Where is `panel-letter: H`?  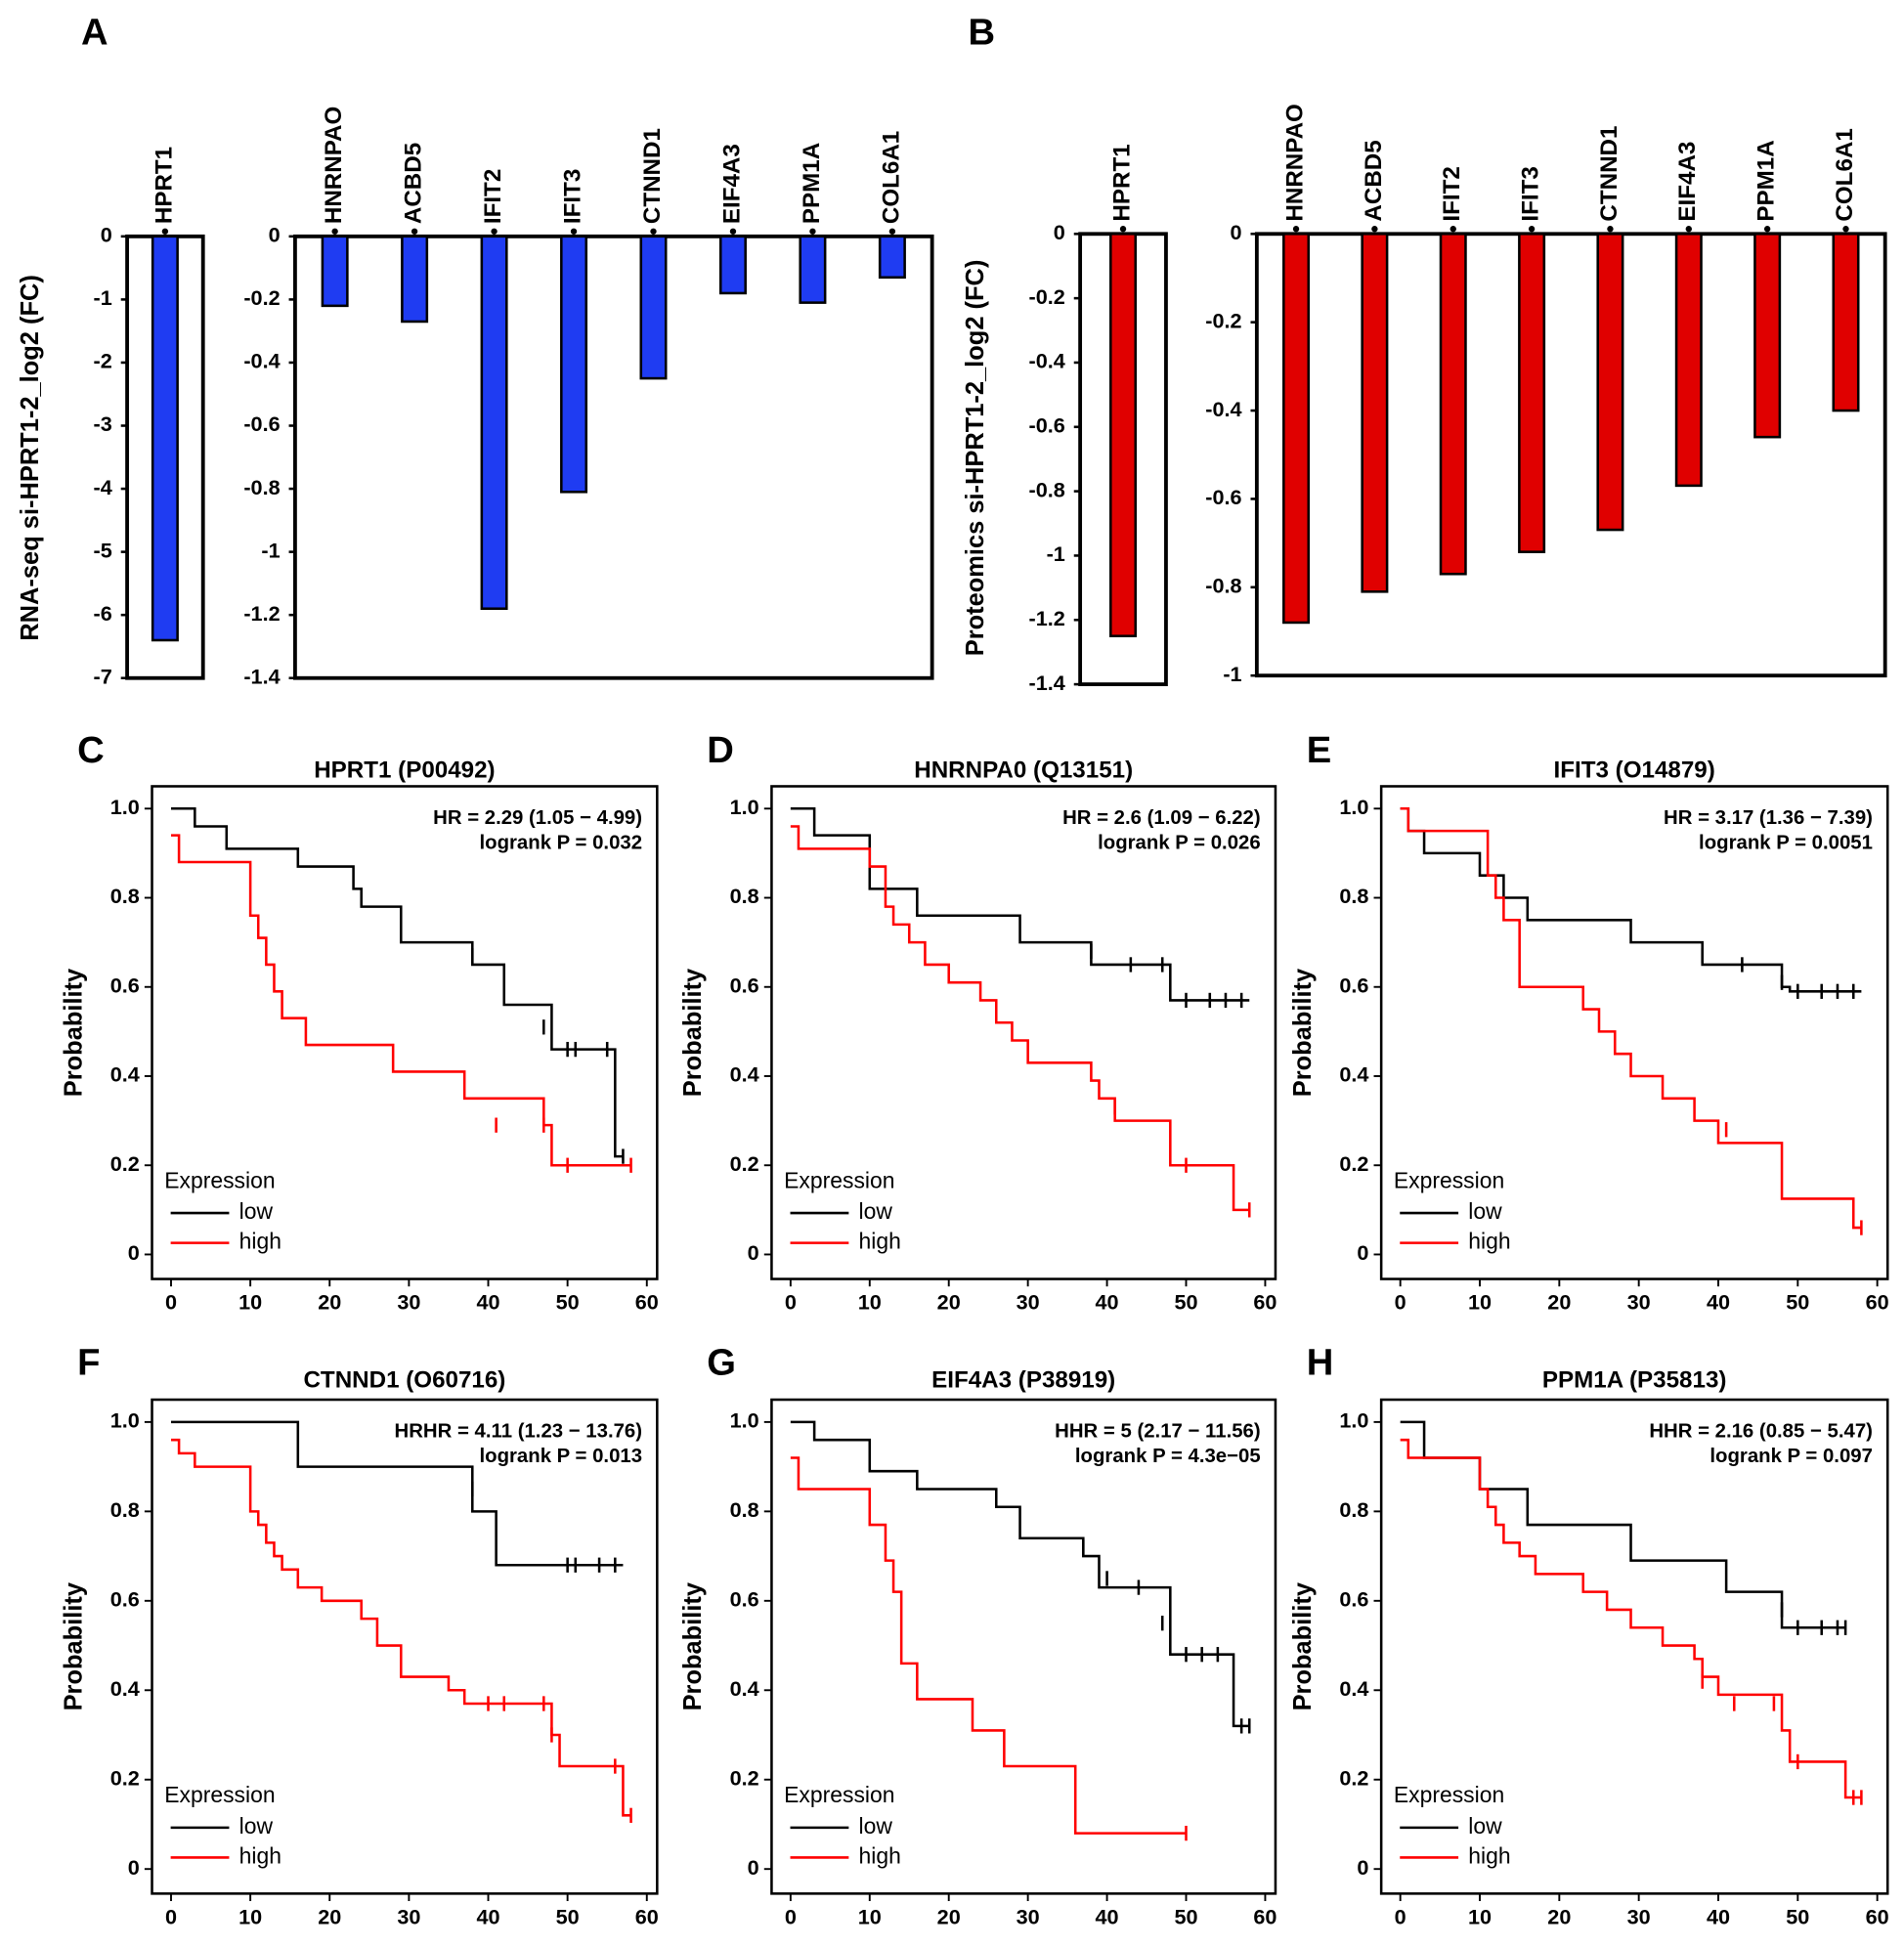 panel-letter: H is located at coordinates (1320, 1362).